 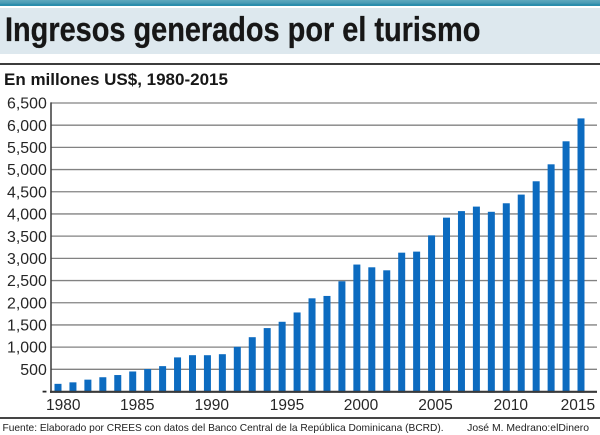 I want to click on svg-text: 3,500, so click(x=27, y=237).